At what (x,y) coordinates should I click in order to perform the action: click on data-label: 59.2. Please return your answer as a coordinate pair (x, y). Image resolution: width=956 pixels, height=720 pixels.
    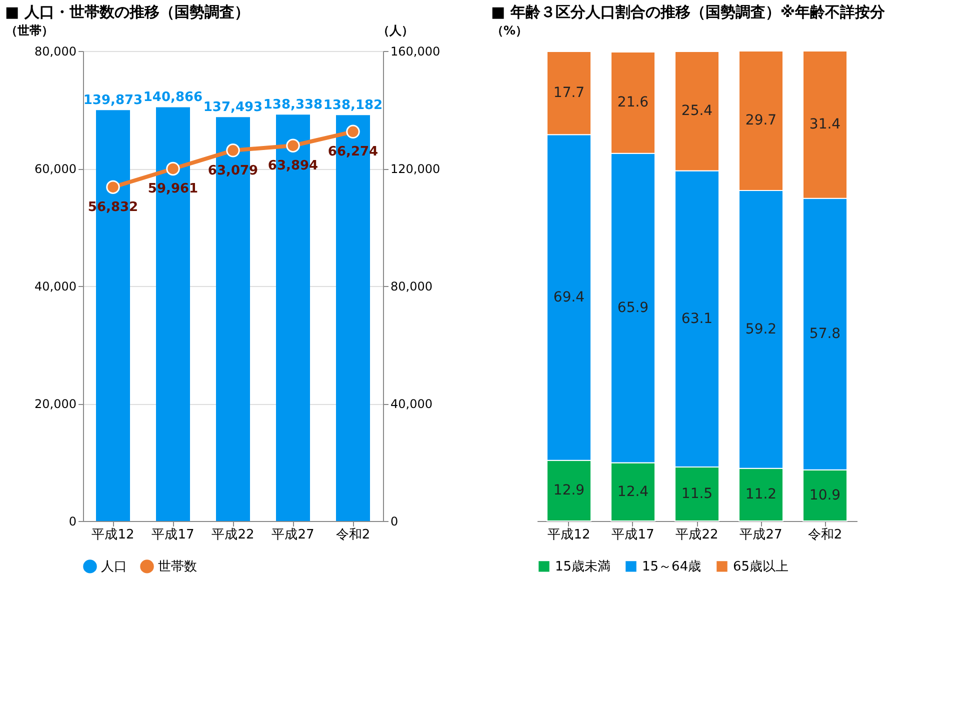
    Looking at the image, I should click on (761, 329).